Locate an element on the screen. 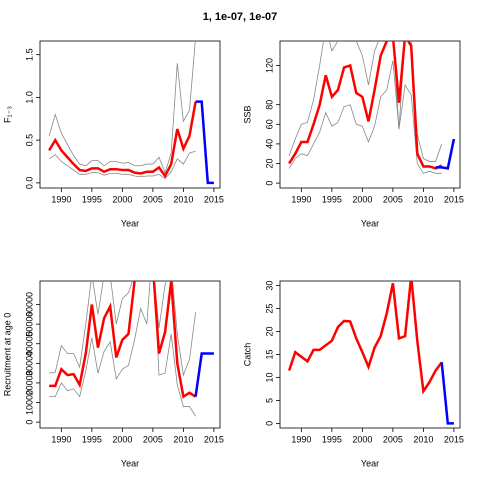 The height and width of the screenshot is (480, 480). y-tick-label: 1.0 is located at coordinates (29, 97).